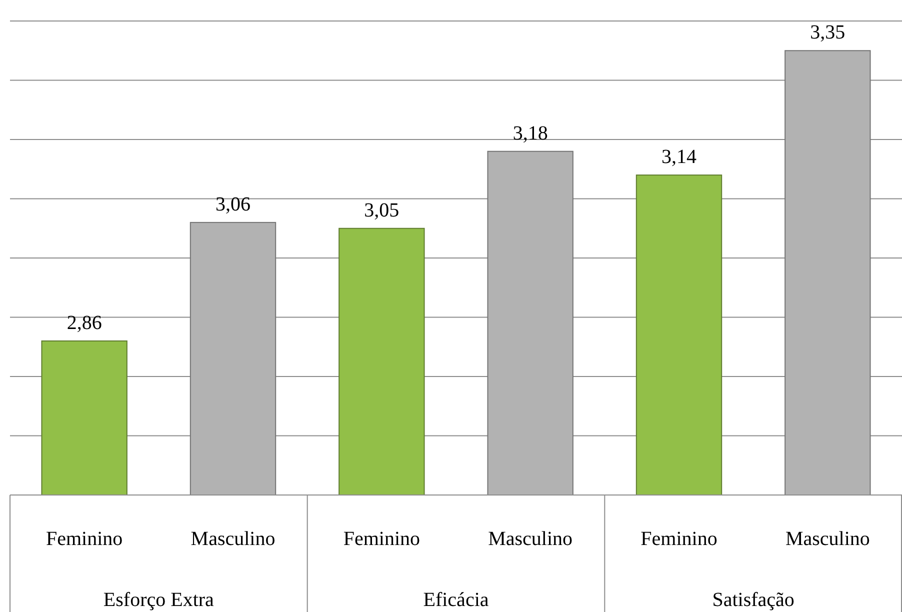  Describe the element at coordinates (84, 323) in the screenshot. I see `data-label: 2,86` at that location.